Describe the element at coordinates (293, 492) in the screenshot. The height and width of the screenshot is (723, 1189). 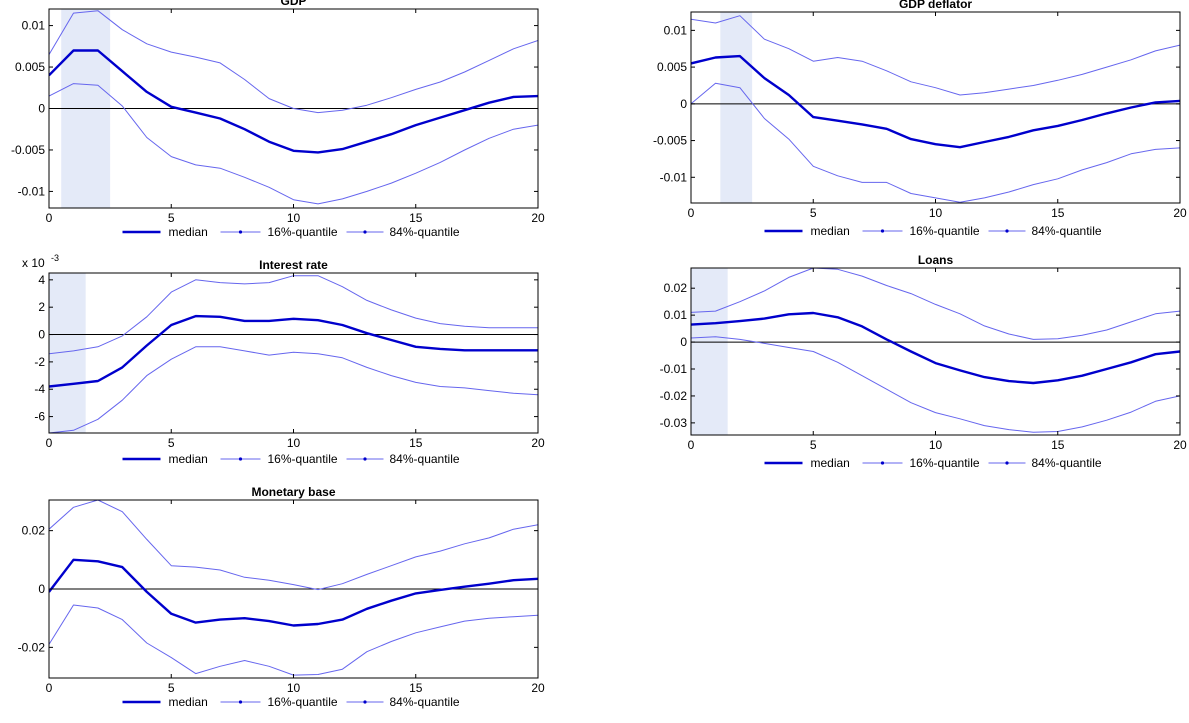
I see `chart-title: Monetary base` at that location.